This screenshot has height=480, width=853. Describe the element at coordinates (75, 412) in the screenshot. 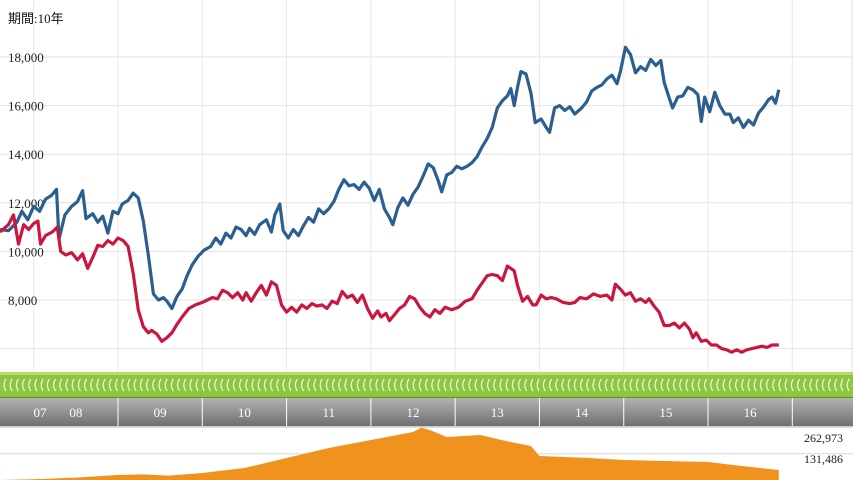

I see `year-label: 08` at that location.